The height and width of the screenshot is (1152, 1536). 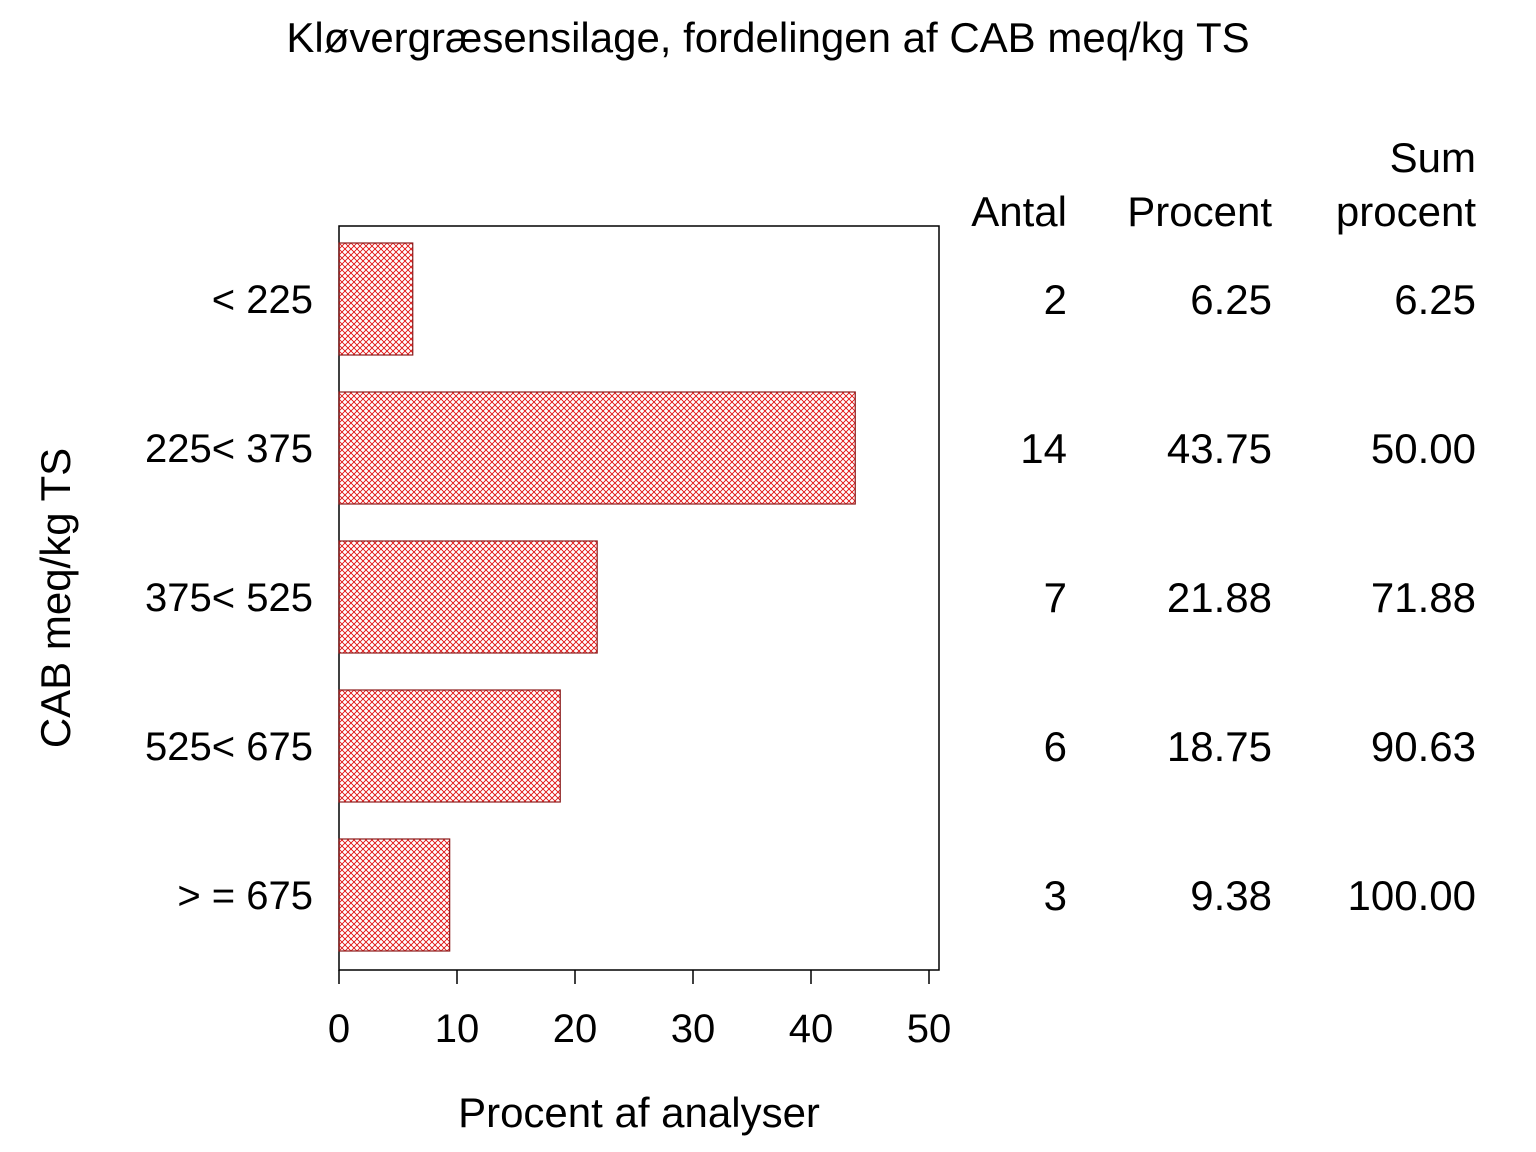 What do you see at coordinates (457, 1029) in the screenshot?
I see `x-tick-label: 10` at bounding box center [457, 1029].